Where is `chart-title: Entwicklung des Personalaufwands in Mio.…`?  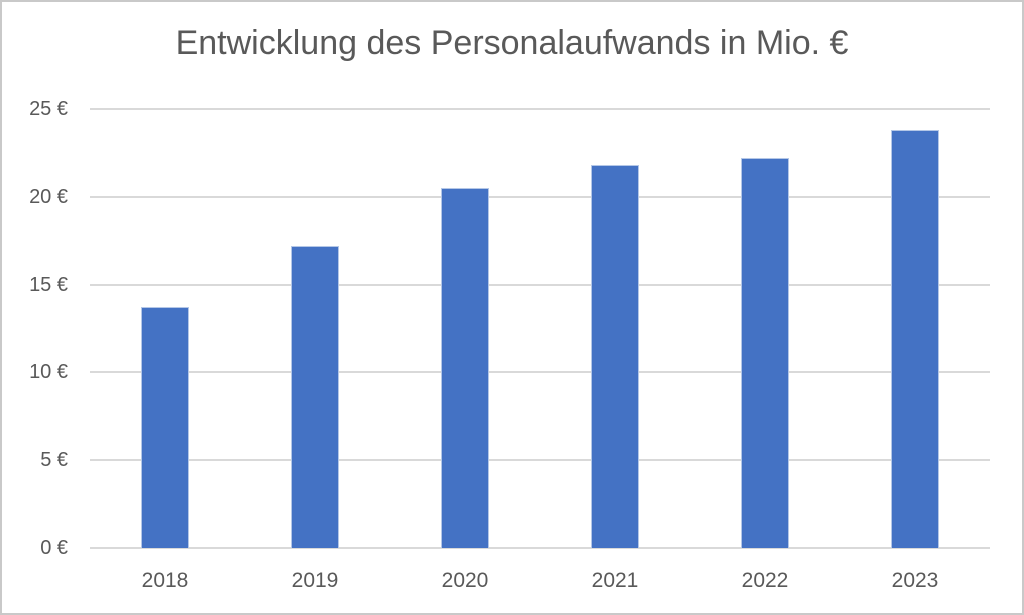
chart-title: Entwicklung des Personalaufwands in Mio.… is located at coordinates (512, 43).